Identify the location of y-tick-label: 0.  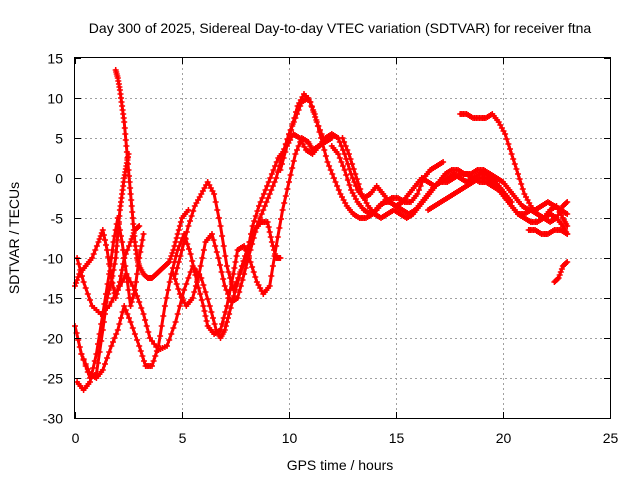
(59, 179).